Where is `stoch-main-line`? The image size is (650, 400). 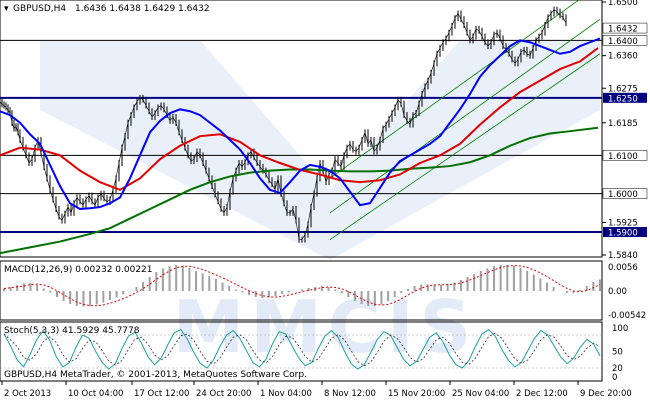 stoch-main-line is located at coordinates (302, 349).